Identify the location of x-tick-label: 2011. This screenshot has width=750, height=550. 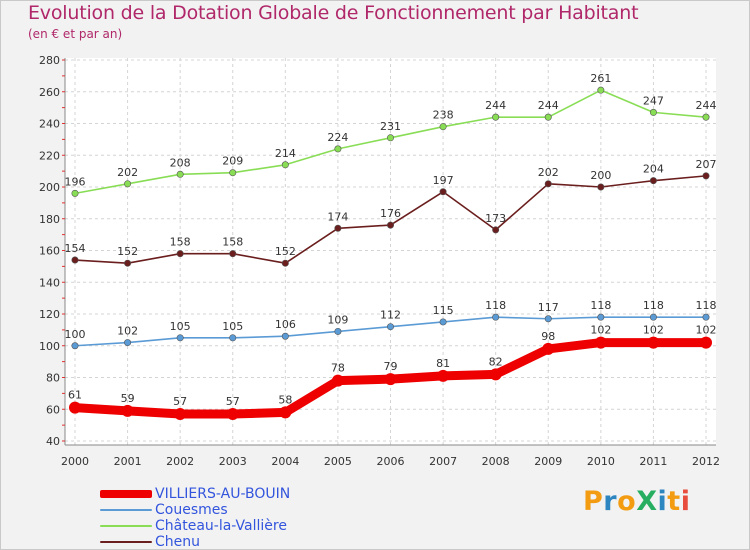
(653, 461).